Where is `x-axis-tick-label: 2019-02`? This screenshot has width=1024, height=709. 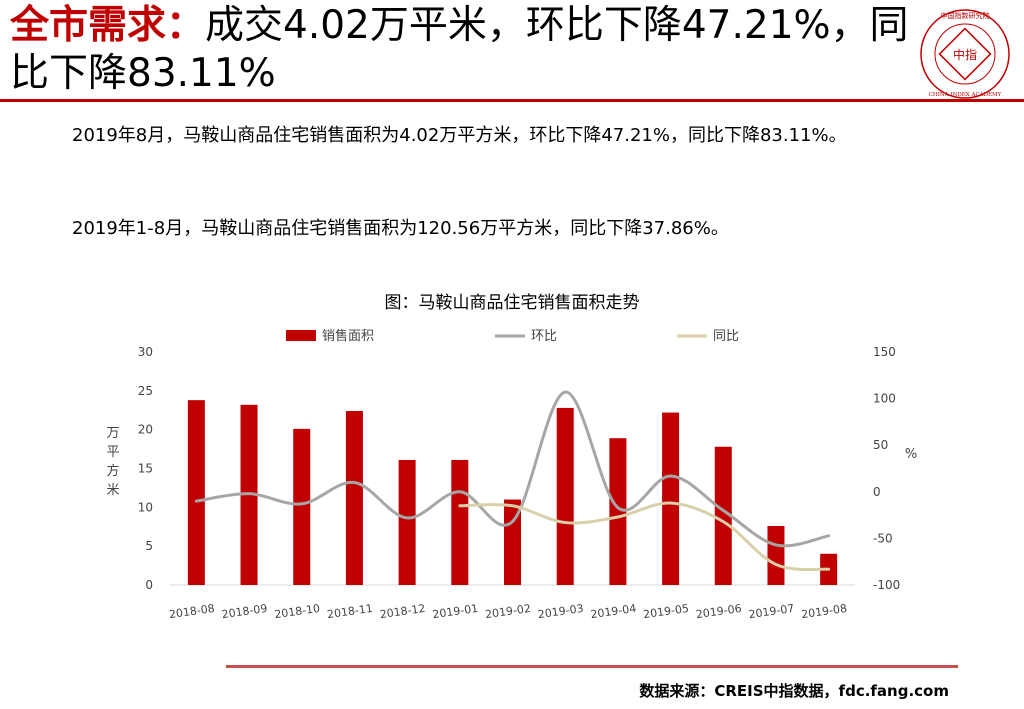
x-axis-tick-label: 2019-02 is located at coordinates (507, 611).